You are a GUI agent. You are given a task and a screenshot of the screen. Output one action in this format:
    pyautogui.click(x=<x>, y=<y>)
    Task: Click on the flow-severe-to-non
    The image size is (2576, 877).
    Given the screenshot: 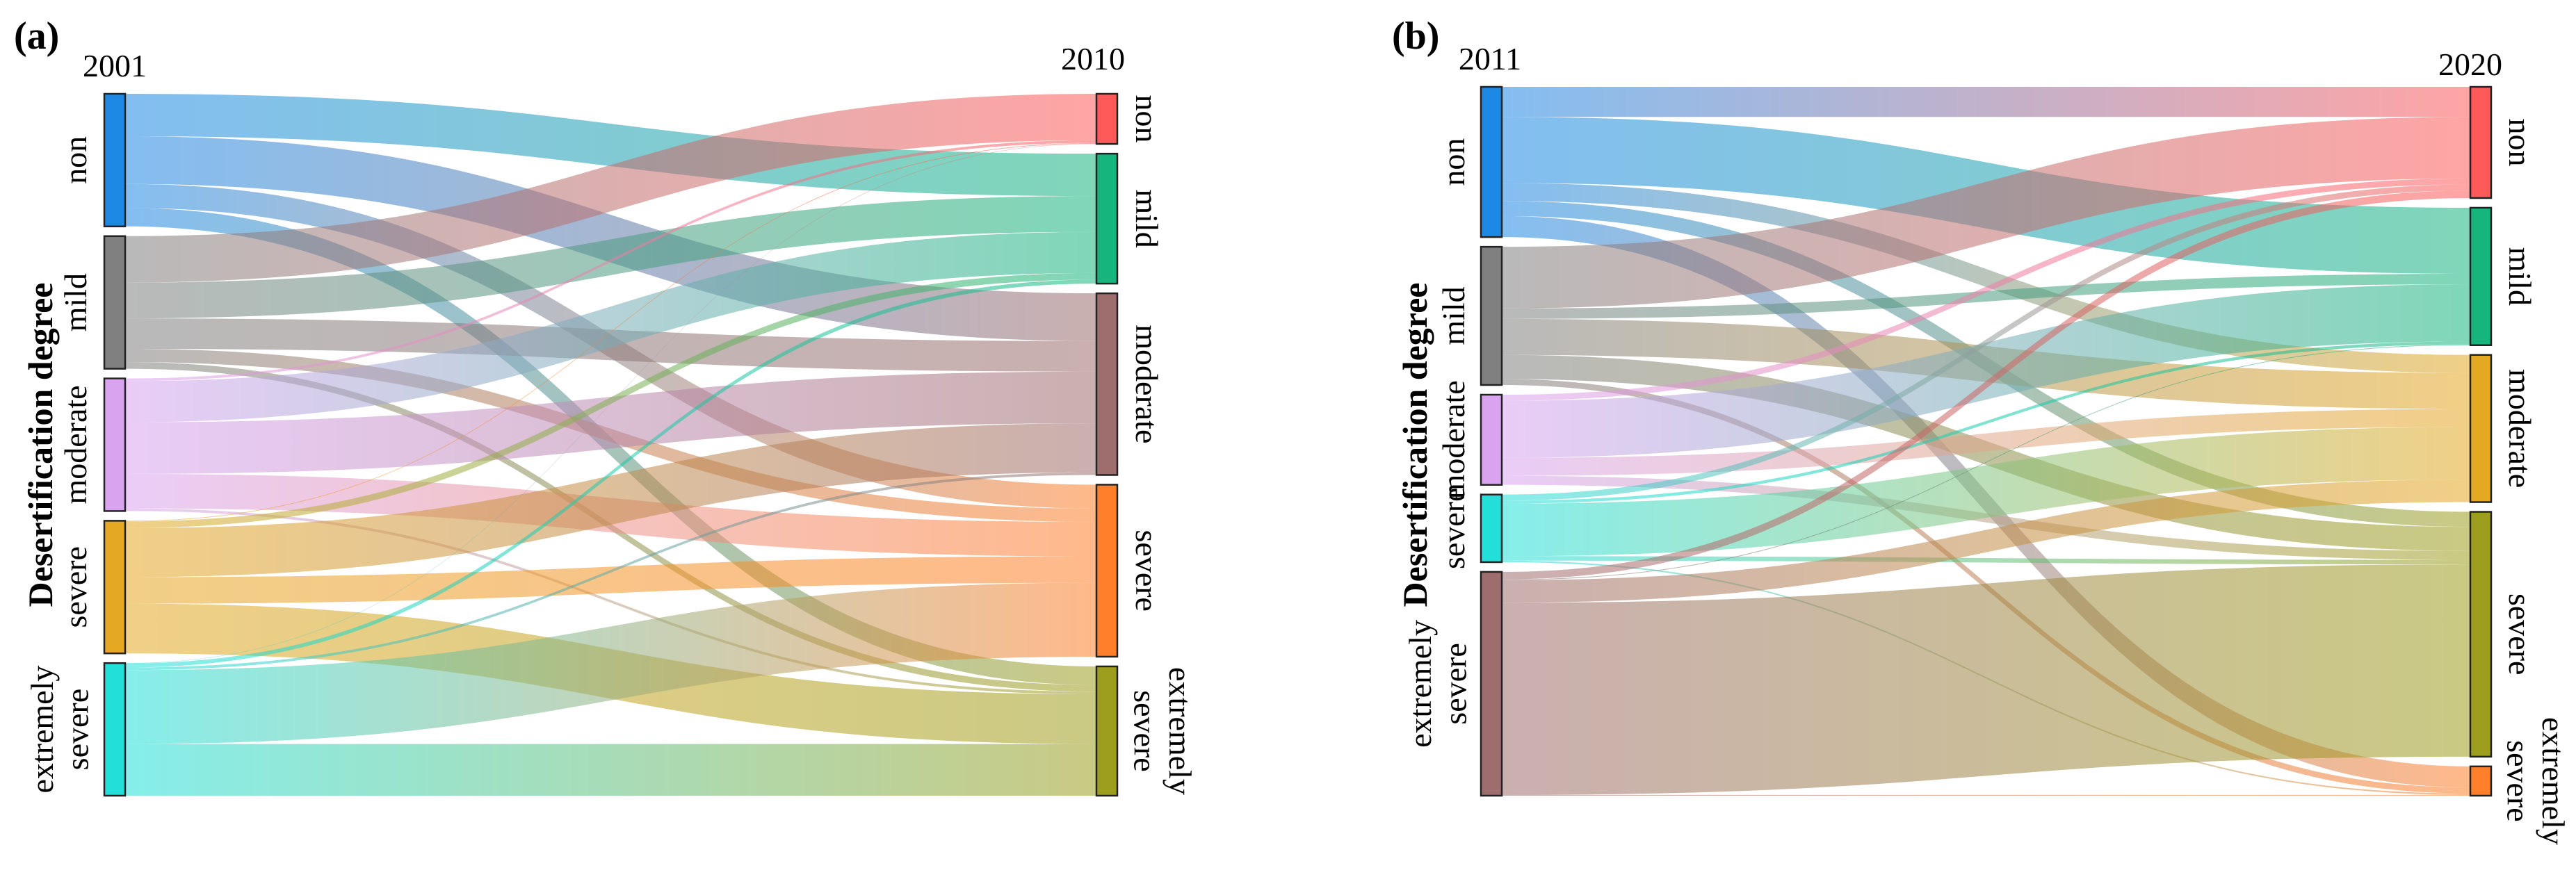 What is the action you would take?
    pyautogui.click(x=1986, y=342)
    